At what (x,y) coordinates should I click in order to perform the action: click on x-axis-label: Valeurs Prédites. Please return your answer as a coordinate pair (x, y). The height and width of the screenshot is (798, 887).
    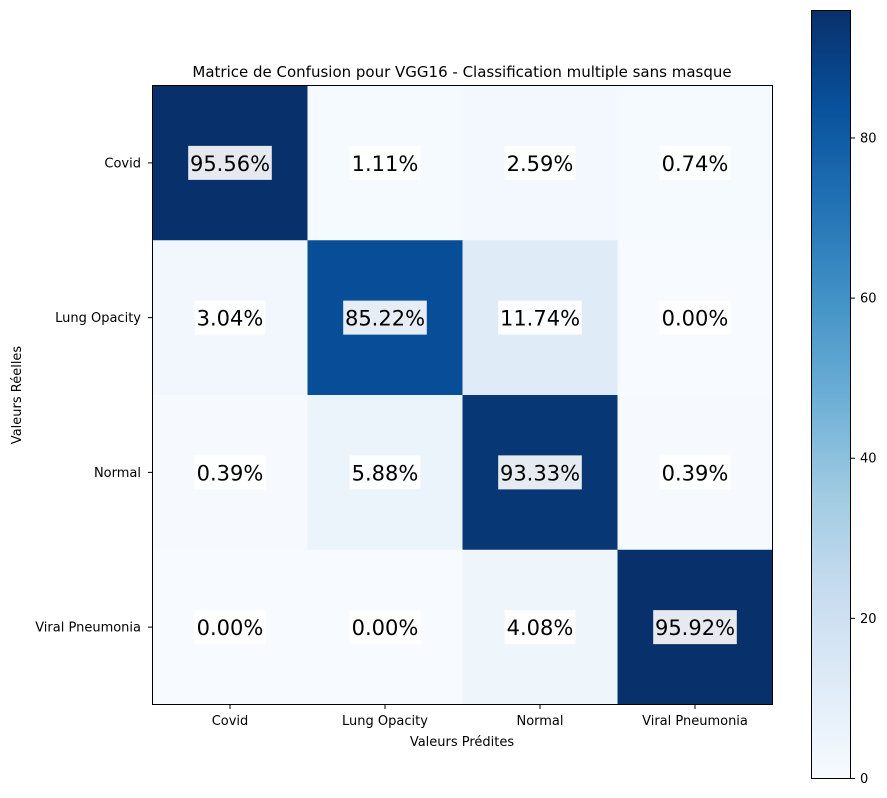
    Looking at the image, I should click on (462, 742).